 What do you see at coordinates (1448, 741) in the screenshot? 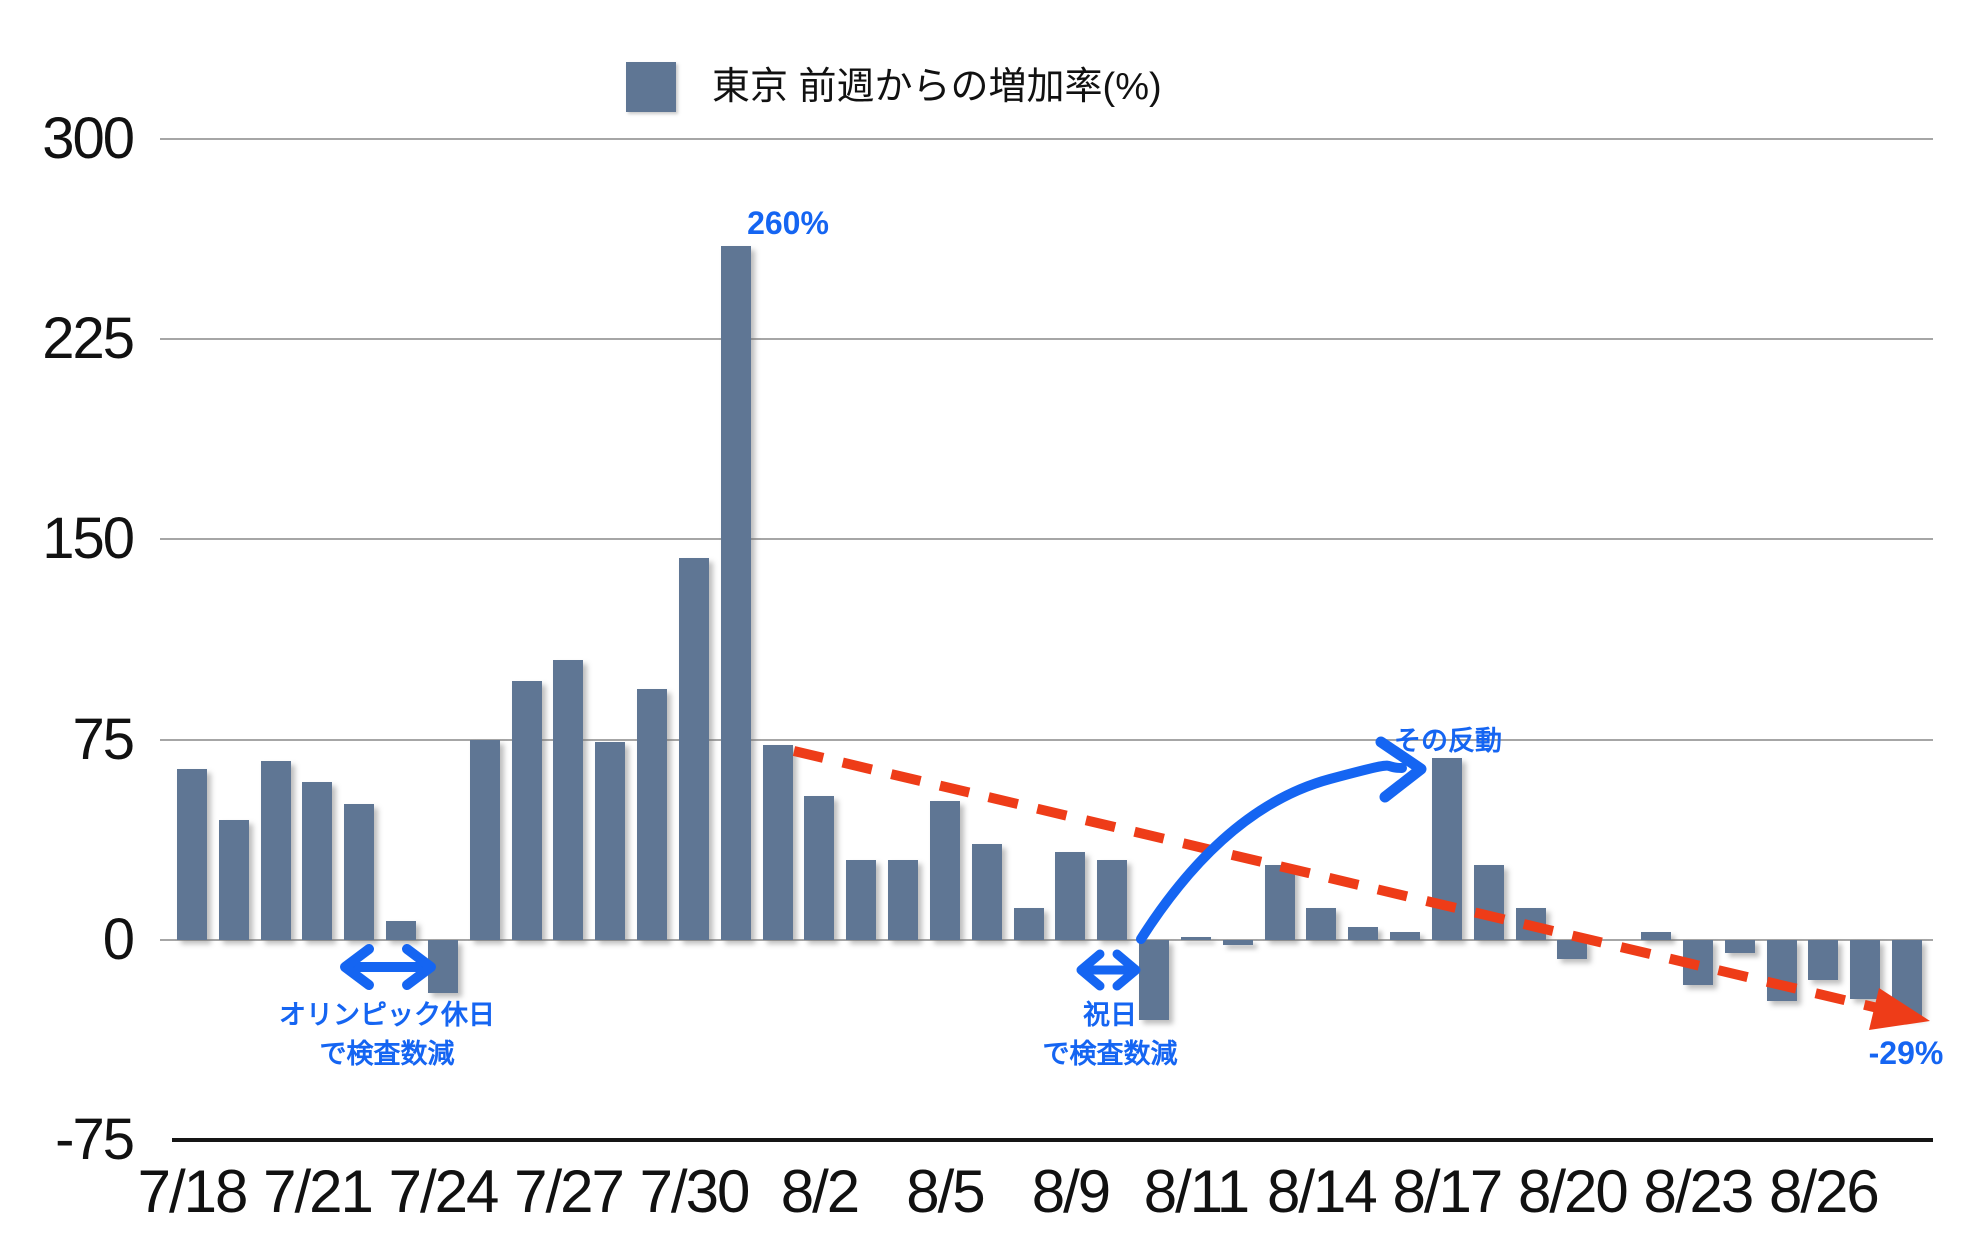
I see `rebound-label: その反動` at bounding box center [1448, 741].